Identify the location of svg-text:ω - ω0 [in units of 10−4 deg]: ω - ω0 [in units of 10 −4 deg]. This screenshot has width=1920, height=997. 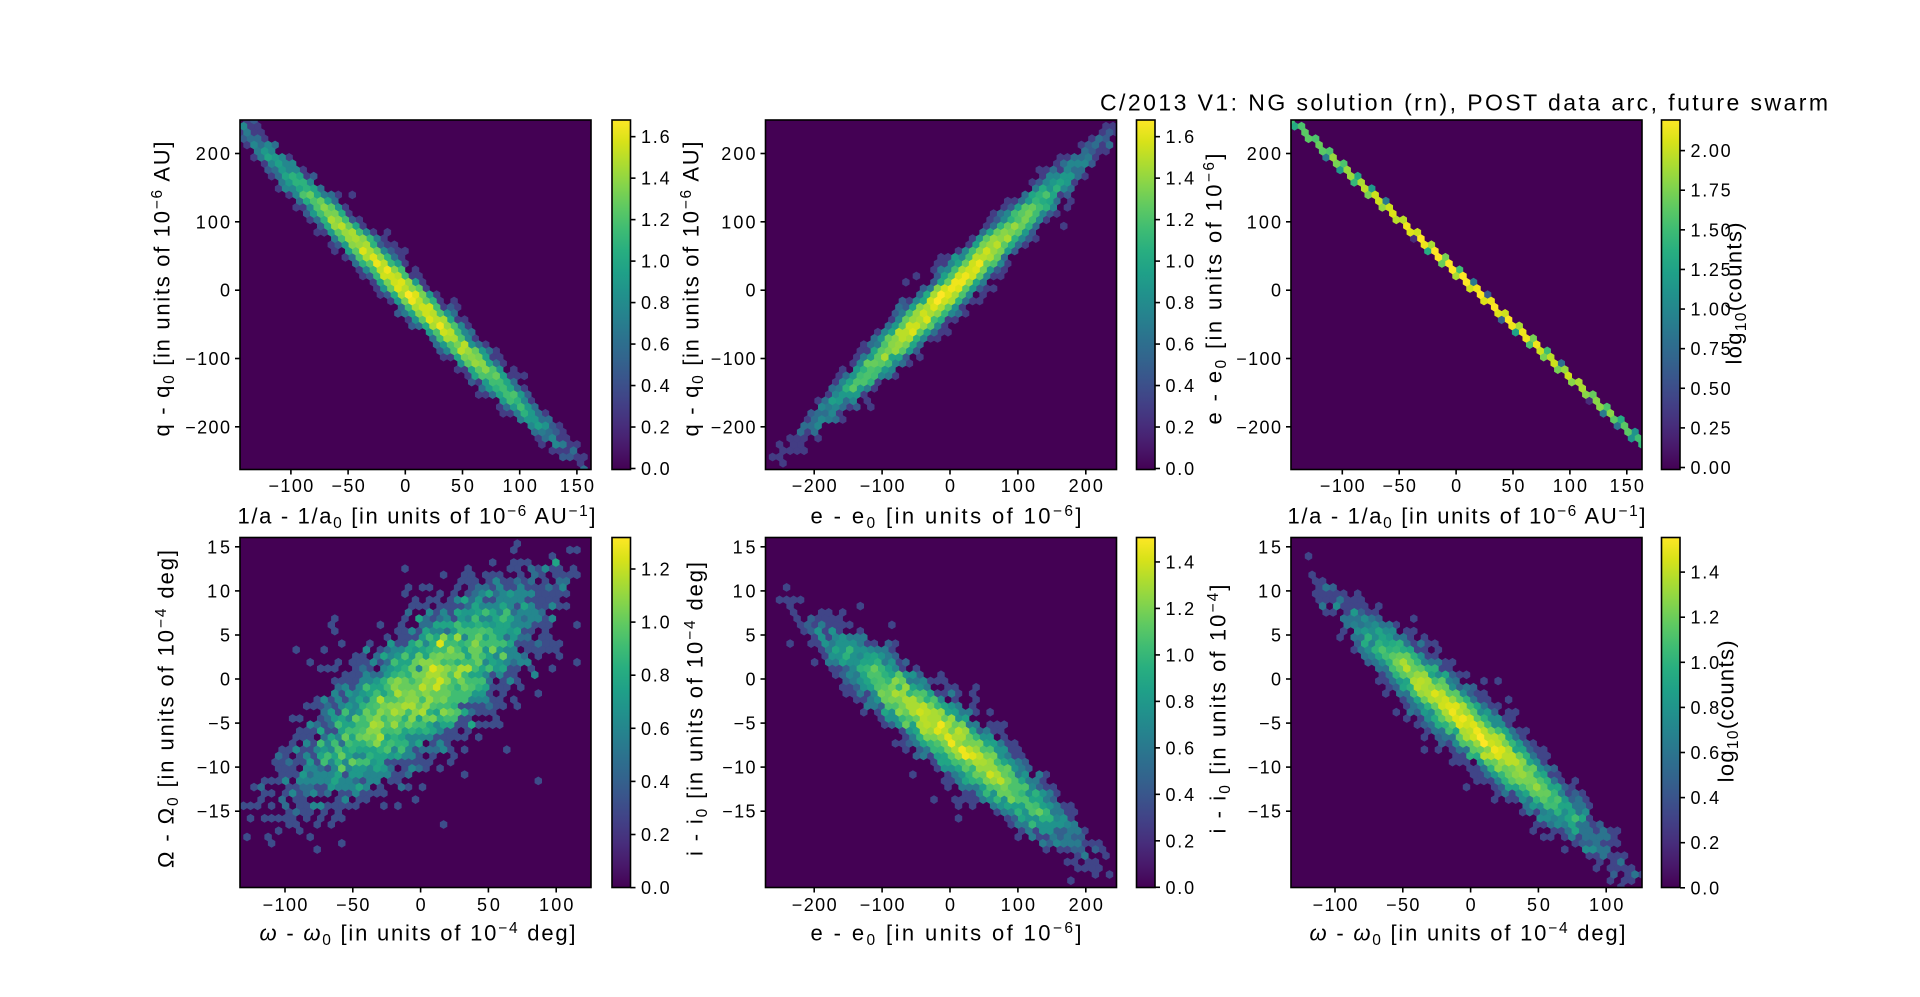
(1468, 934).